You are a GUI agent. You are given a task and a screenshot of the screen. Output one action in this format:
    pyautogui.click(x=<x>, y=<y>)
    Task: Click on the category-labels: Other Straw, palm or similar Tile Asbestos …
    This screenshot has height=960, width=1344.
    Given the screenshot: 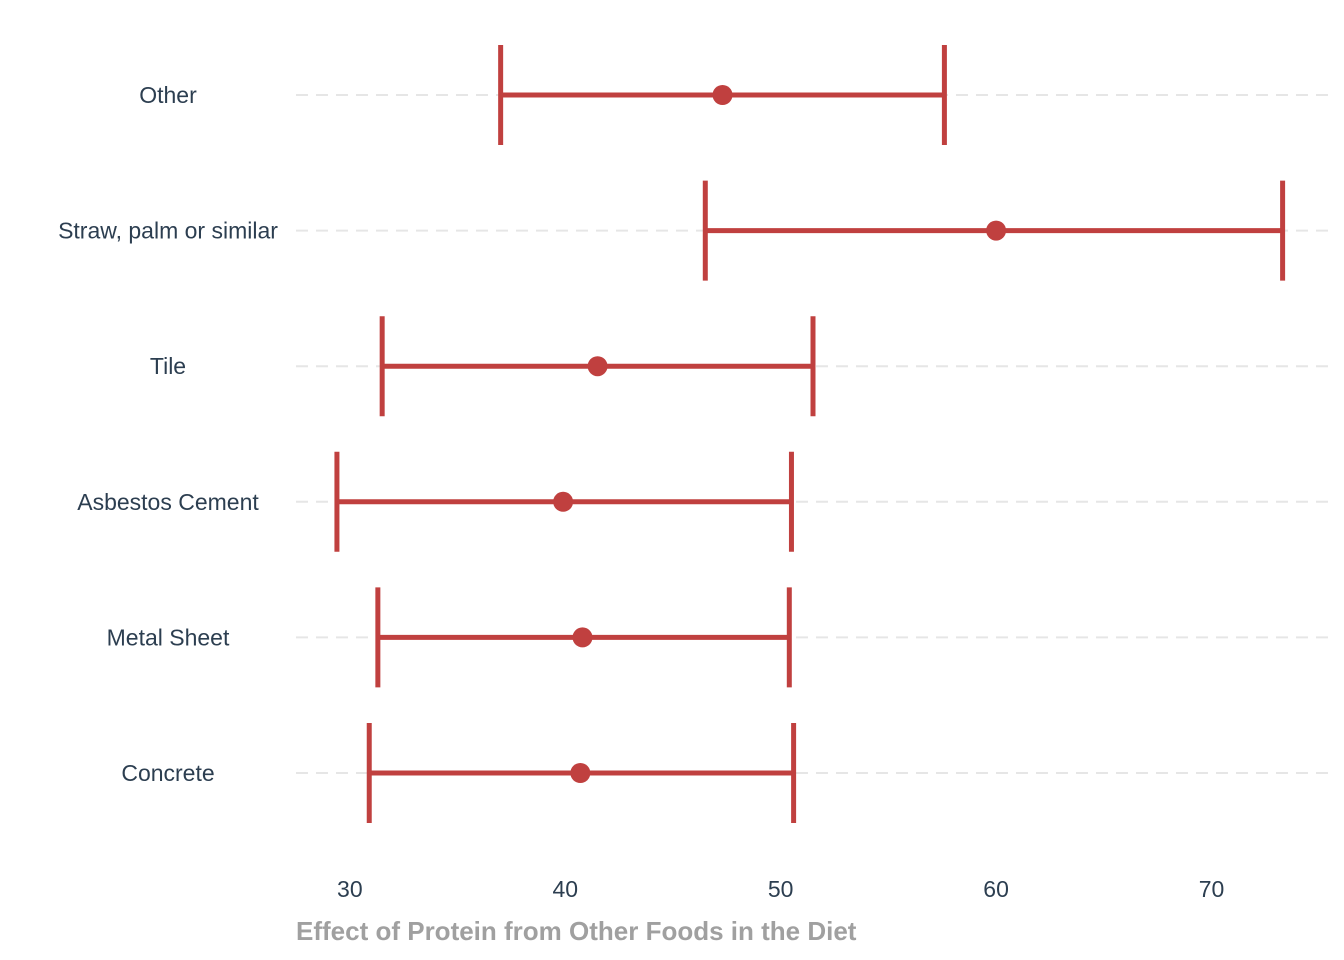 What is the action you would take?
    pyautogui.click(x=168, y=434)
    